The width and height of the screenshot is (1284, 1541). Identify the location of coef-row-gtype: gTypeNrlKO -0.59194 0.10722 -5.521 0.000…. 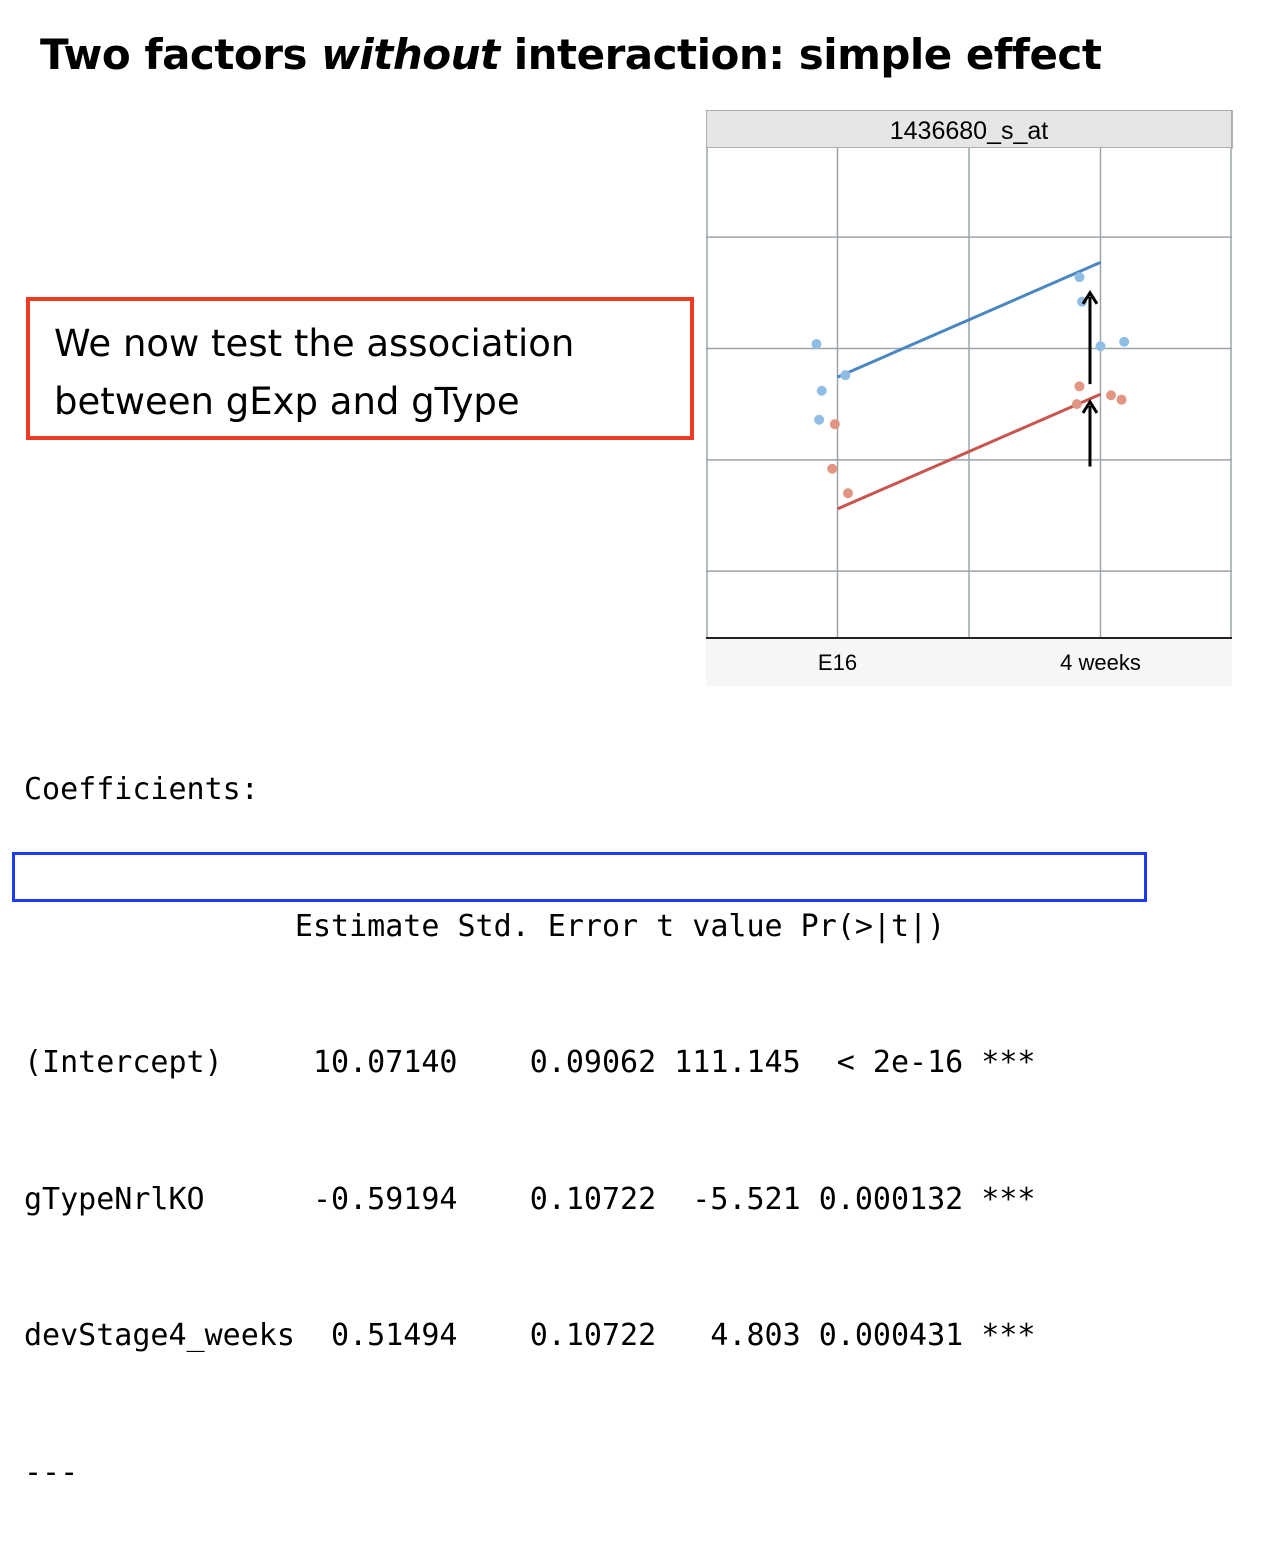
(530, 1199).